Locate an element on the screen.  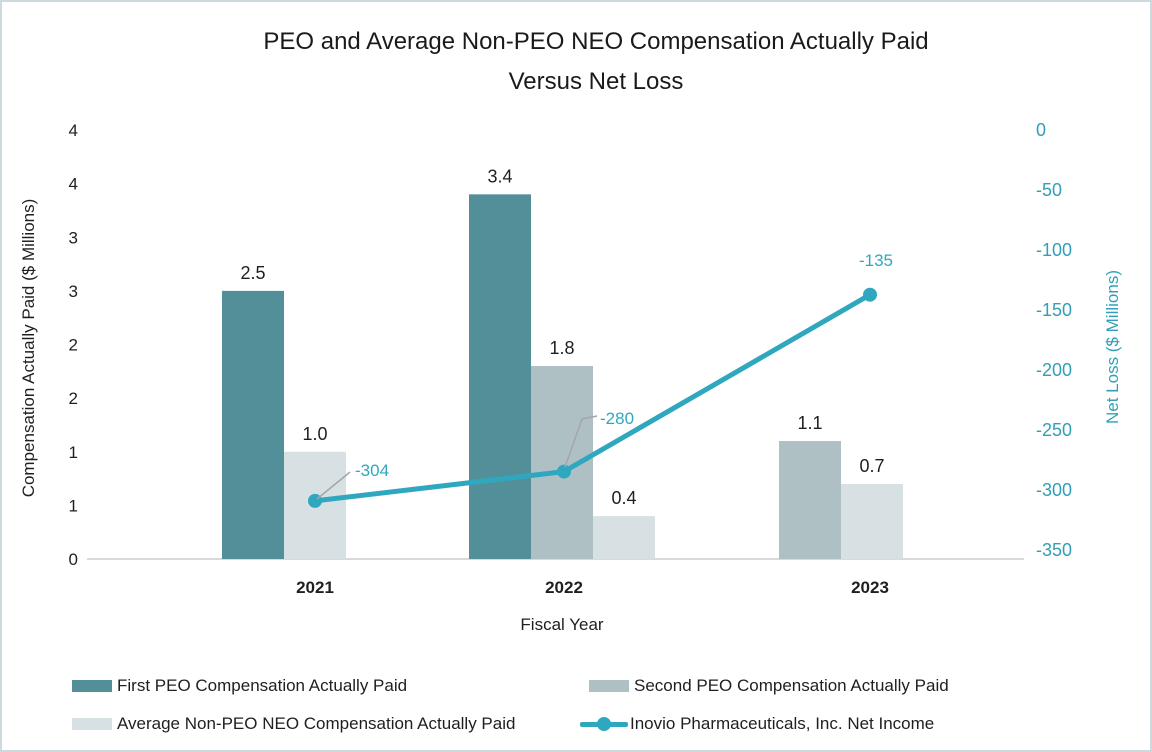
right-axis-tick: -200 is located at coordinates (1054, 370).